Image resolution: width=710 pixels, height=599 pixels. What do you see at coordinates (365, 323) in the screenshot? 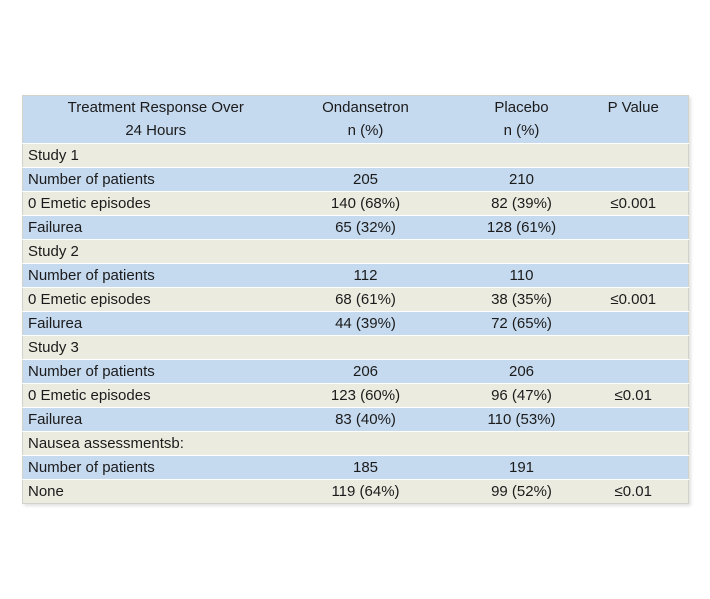
I see `ondansetron-value: 44 (39%)` at bounding box center [365, 323].